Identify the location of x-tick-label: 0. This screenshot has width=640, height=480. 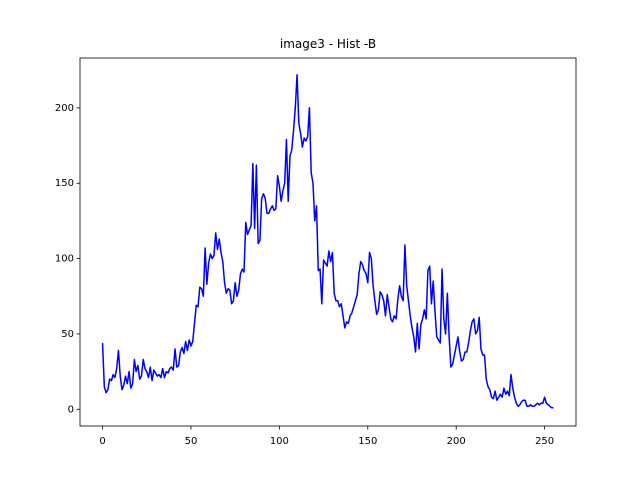
(102, 441).